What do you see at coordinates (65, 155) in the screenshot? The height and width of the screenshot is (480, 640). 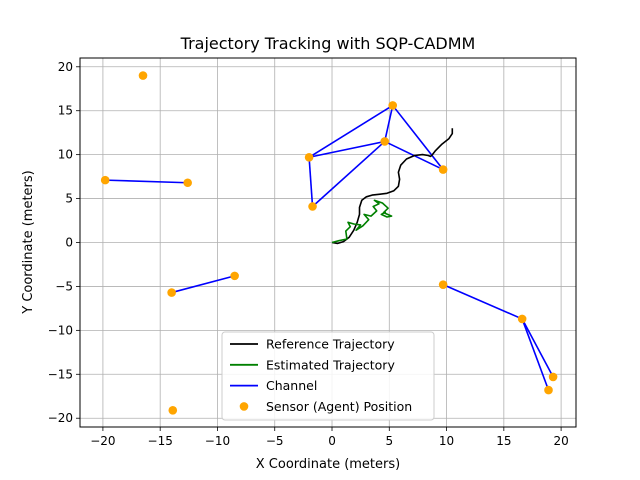 I see `y-tick-label: 10` at bounding box center [65, 155].